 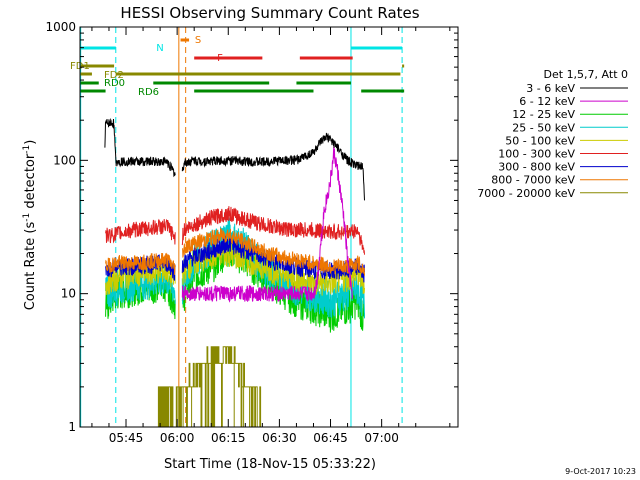 I want to click on mode-label-rd6: RD6, so click(x=148, y=92).